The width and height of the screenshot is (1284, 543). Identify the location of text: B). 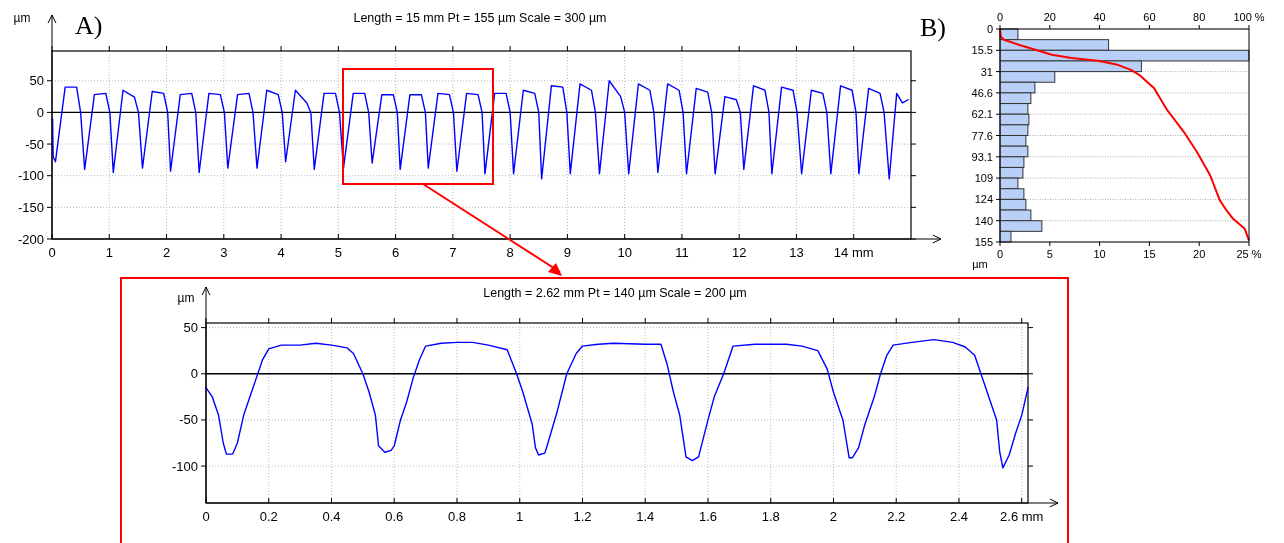
(933, 27).